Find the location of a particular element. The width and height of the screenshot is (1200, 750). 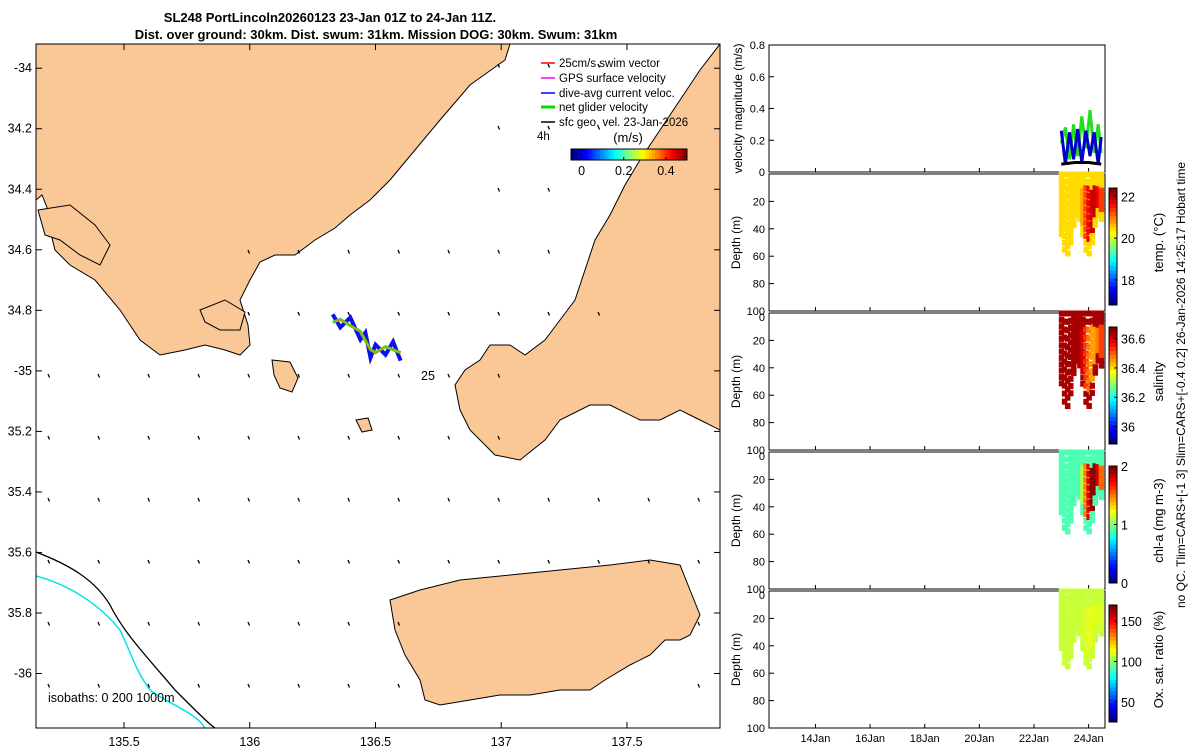

isobath-1000m is located at coordinates (121, 651).